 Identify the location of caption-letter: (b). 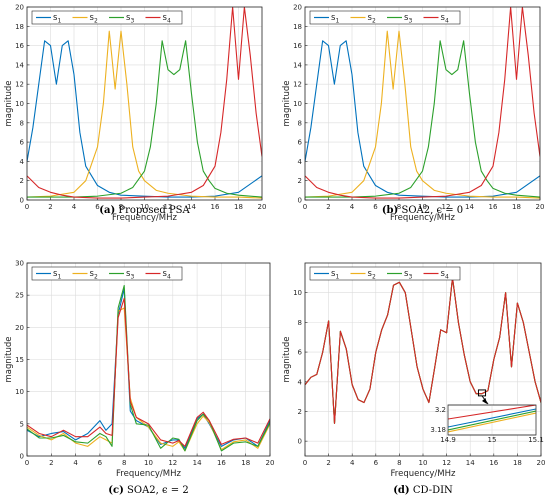
(390, 210).